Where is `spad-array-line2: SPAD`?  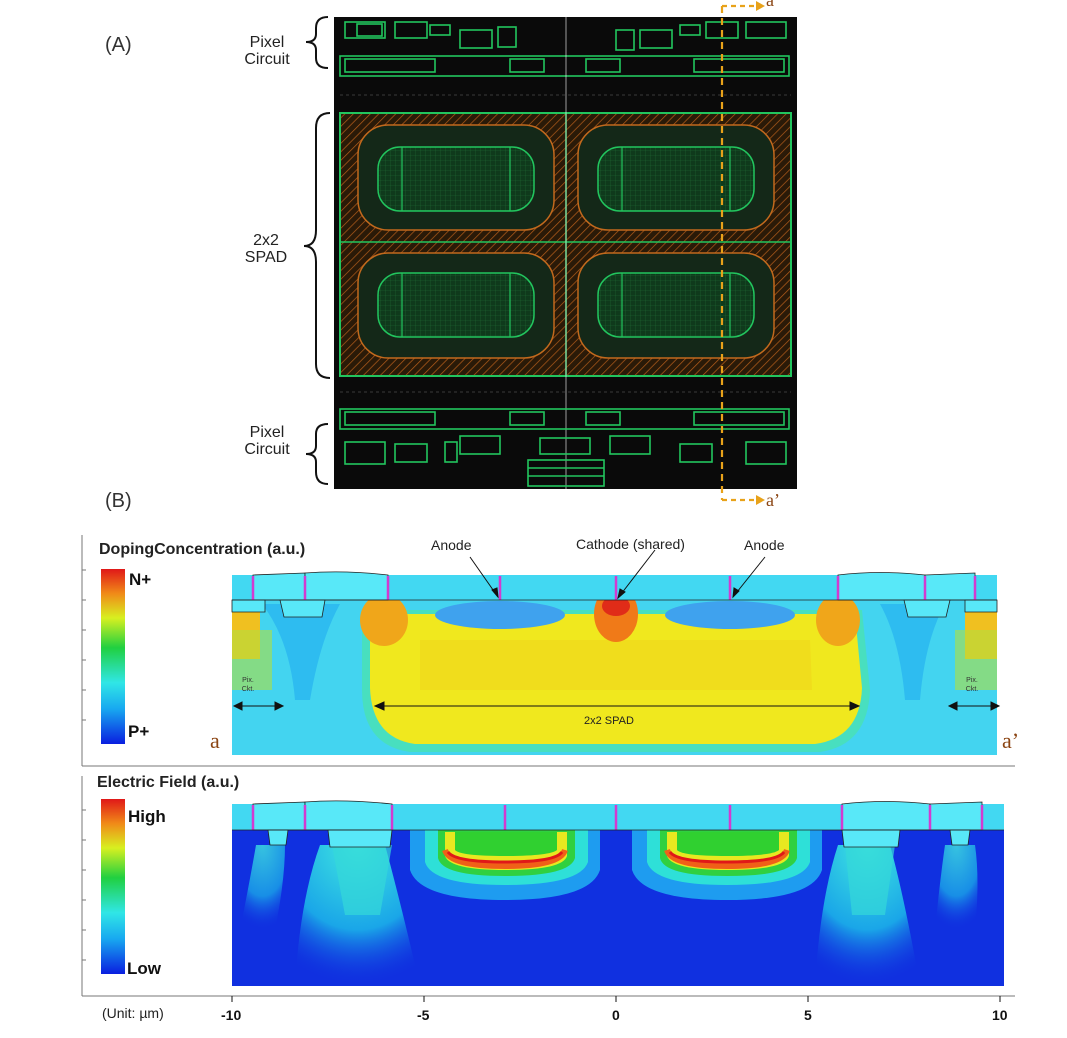
spad-array-line2: SPAD is located at coordinates (266, 257).